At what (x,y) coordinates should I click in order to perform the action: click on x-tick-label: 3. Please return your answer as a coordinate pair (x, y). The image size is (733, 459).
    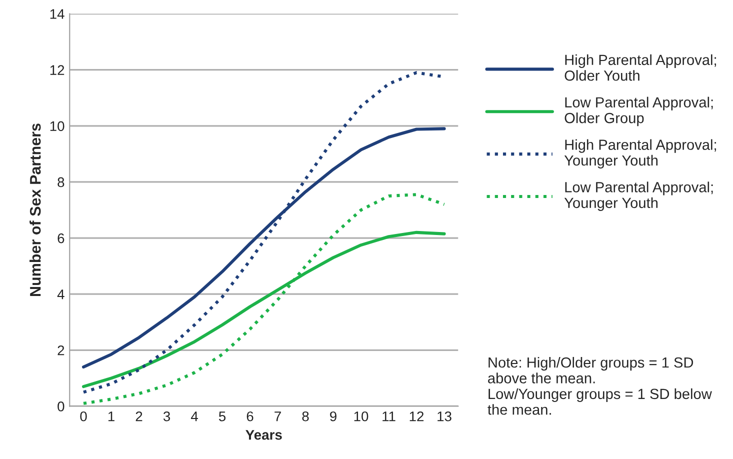
    Looking at the image, I should click on (166, 416).